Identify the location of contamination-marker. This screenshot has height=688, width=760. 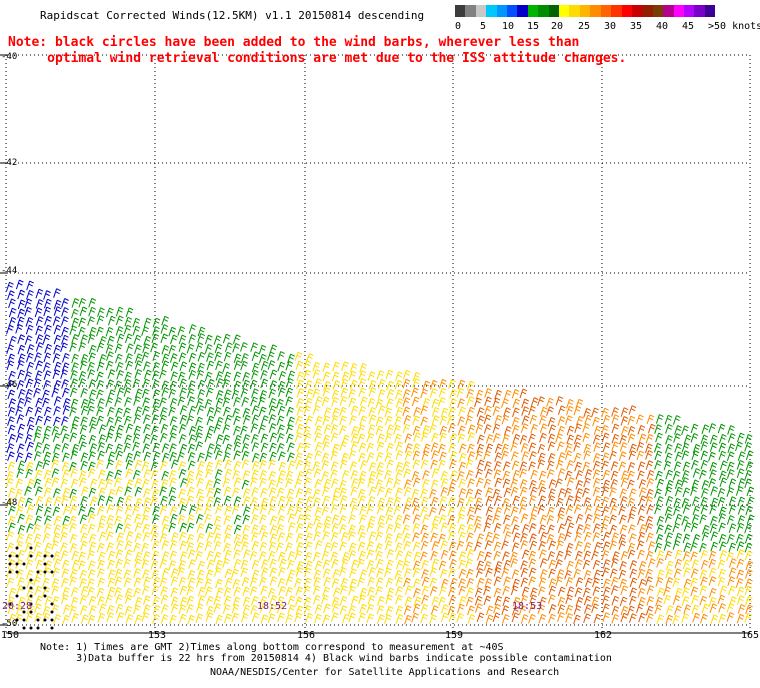
(17, 596).